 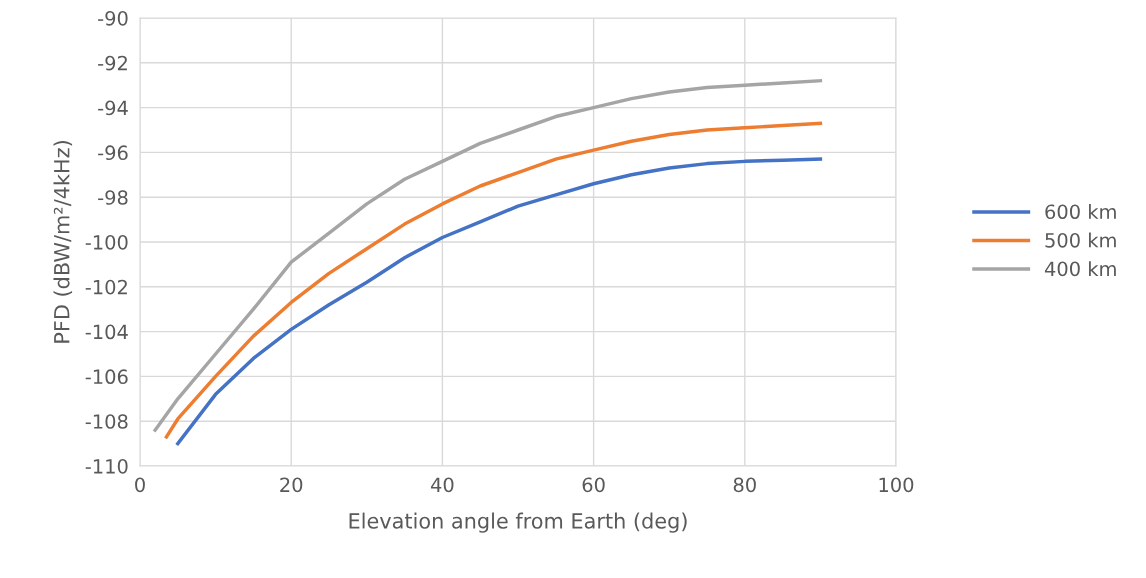 I want to click on y-axis-title: PFD (dBW/m²/4kHz), so click(x=63, y=242).